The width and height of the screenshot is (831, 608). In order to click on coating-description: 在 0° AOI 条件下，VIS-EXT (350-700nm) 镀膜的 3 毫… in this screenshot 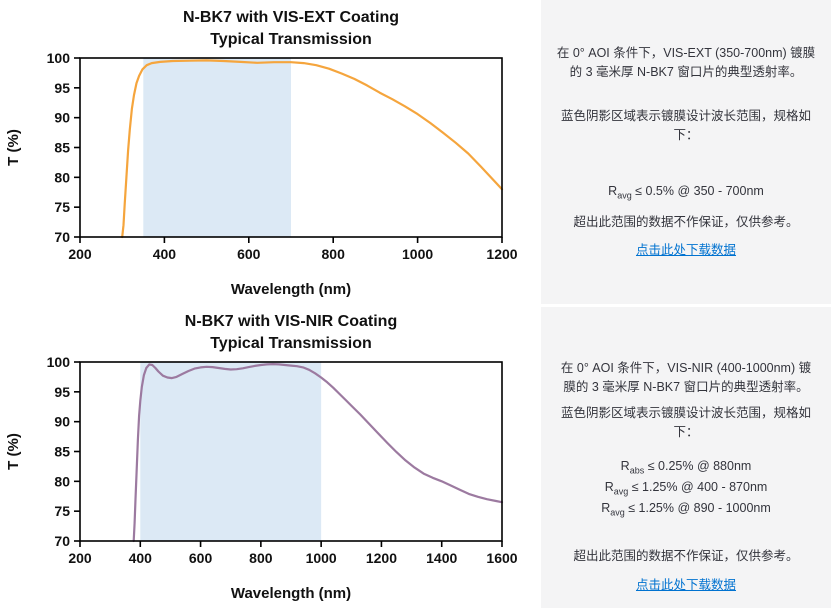, I will do `click(686, 63)`.